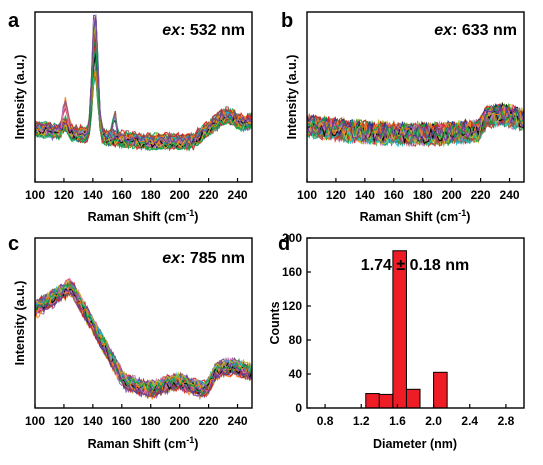  What do you see at coordinates (416, 416) in the screenshot?
I see `x-ticks-d: 0.8 1.2 1.6 2.0 2.4 2.8` at bounding box center [416, 416].